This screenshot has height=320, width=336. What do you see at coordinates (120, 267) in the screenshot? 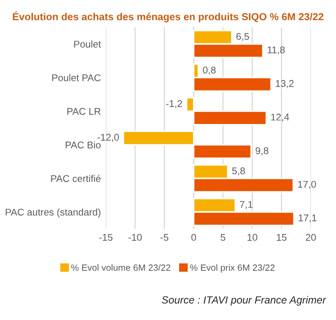
I see `legend-label: % Evol volume 6M 23/22` at bounding box center [120, 267].